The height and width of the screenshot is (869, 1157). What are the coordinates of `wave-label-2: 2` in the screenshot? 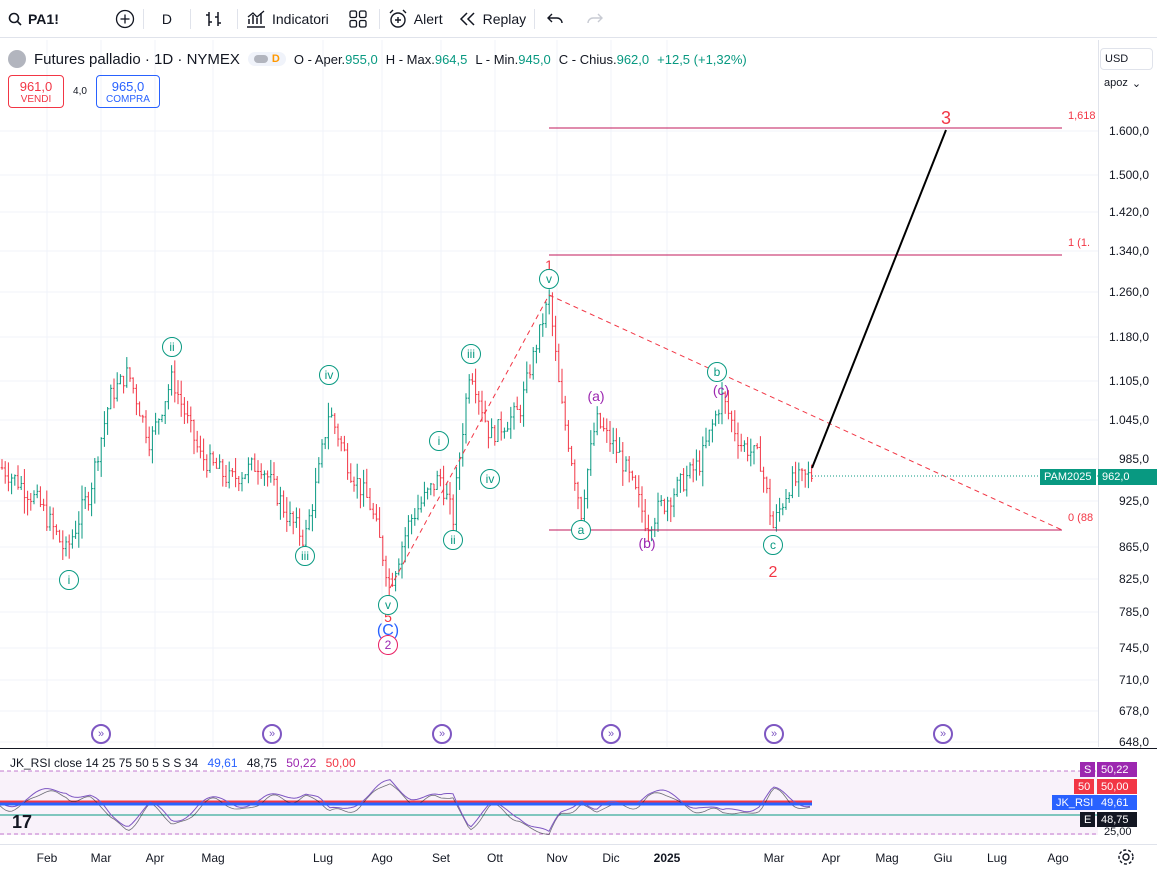 It's located at (773, 572).